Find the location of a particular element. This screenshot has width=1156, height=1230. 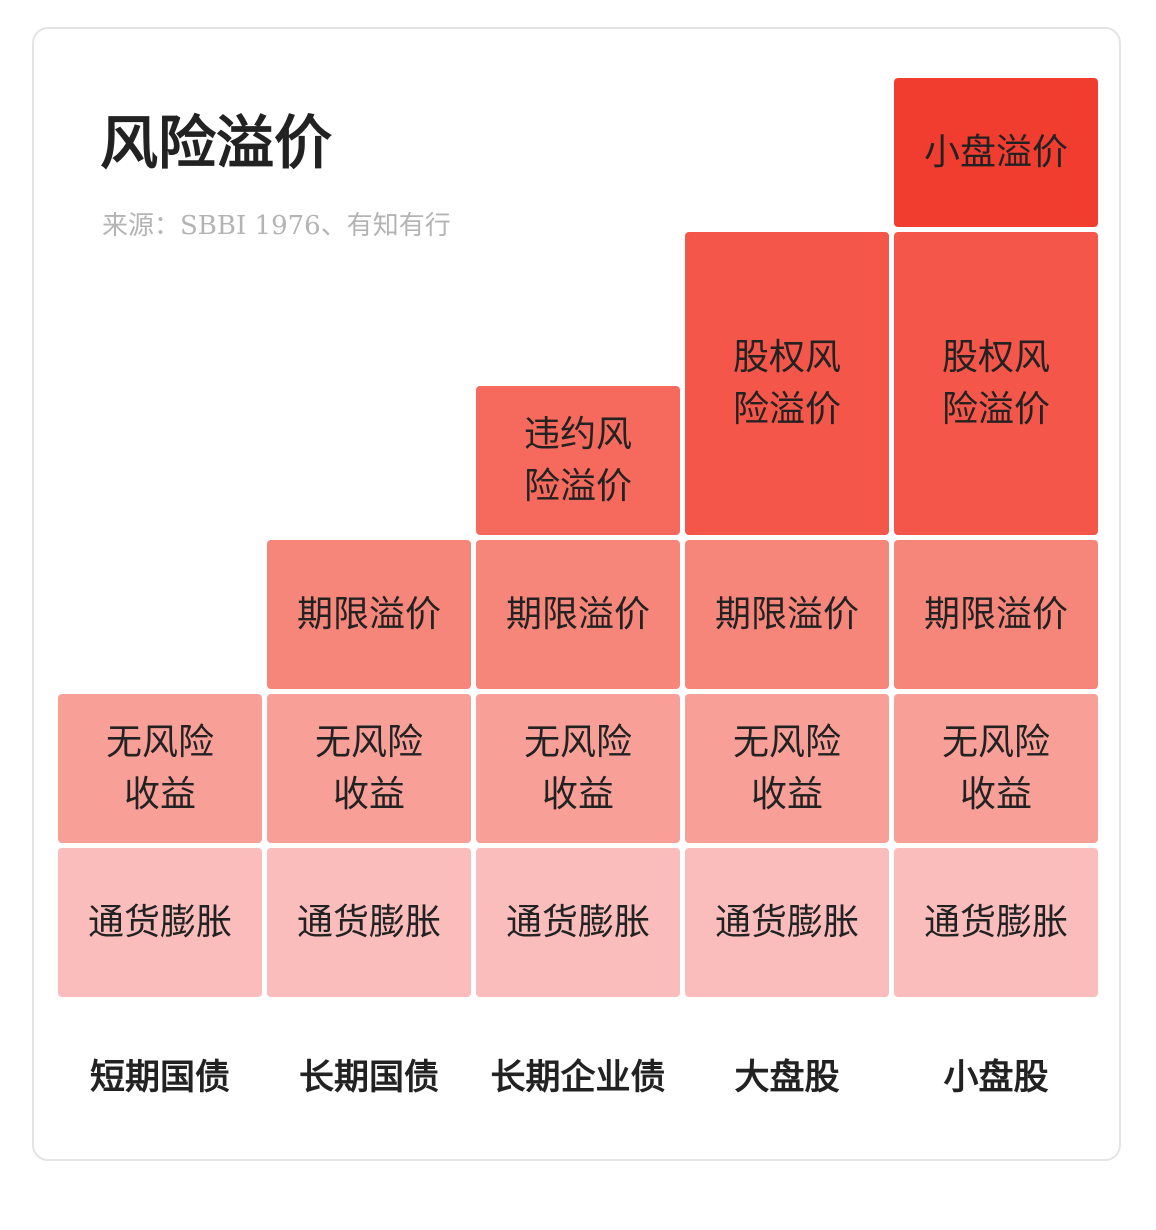

column-label: 大盘股 is located at coordinates (787, 1078).